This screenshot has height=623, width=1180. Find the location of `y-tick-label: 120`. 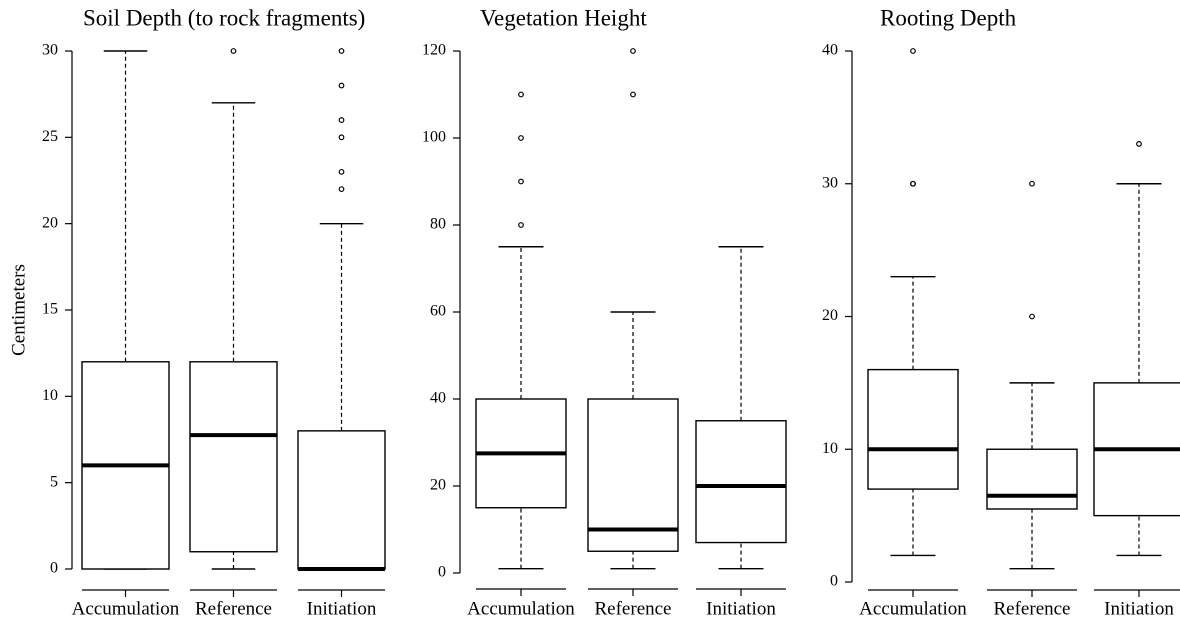

y-tick-label: 120 is located at coordinates (434, 50).